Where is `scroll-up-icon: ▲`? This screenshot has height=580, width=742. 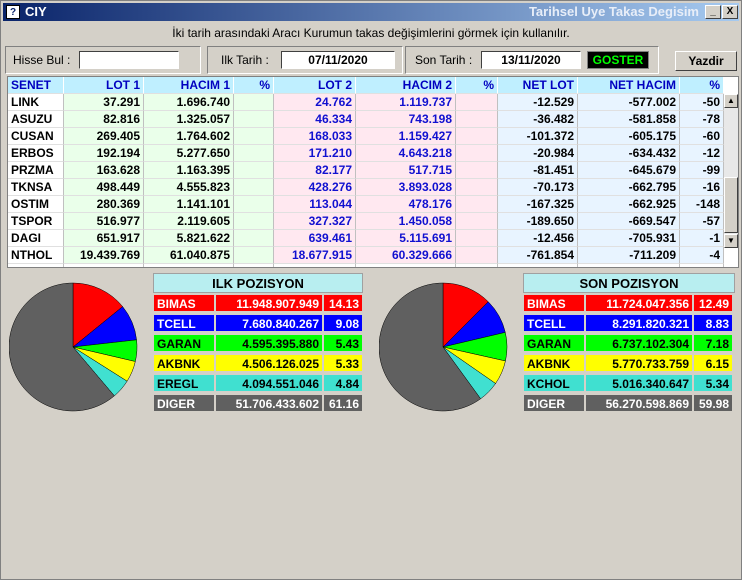 scroll-up-icon: ▲ is located at coordinates (731, 101).